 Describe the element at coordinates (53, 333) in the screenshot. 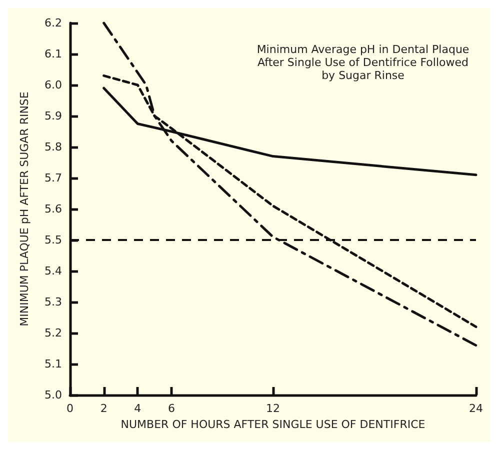

I see `y-tick-label: 5.2` at that location.